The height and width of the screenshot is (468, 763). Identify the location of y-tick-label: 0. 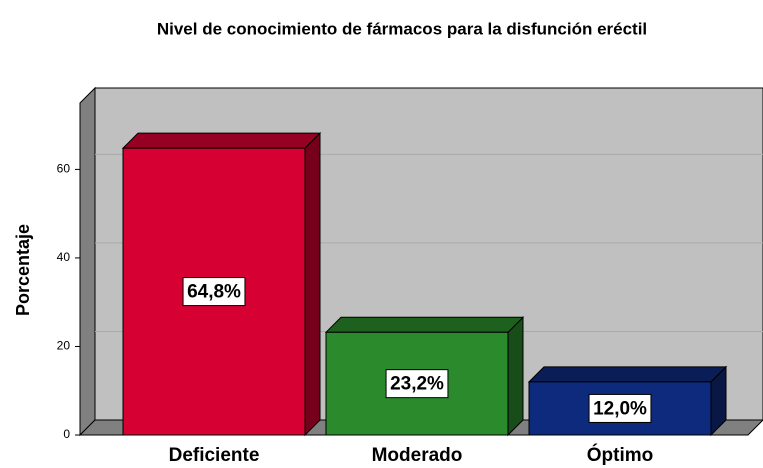
(66, 434).